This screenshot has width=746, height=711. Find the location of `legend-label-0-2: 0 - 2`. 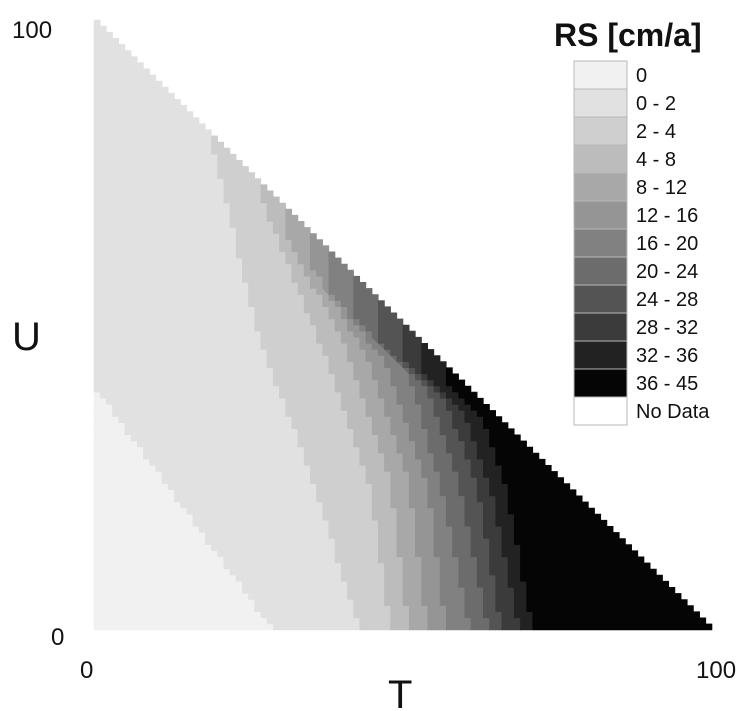

legend-label-0-2: 0 - 2 is located at coordinates (656, 104).